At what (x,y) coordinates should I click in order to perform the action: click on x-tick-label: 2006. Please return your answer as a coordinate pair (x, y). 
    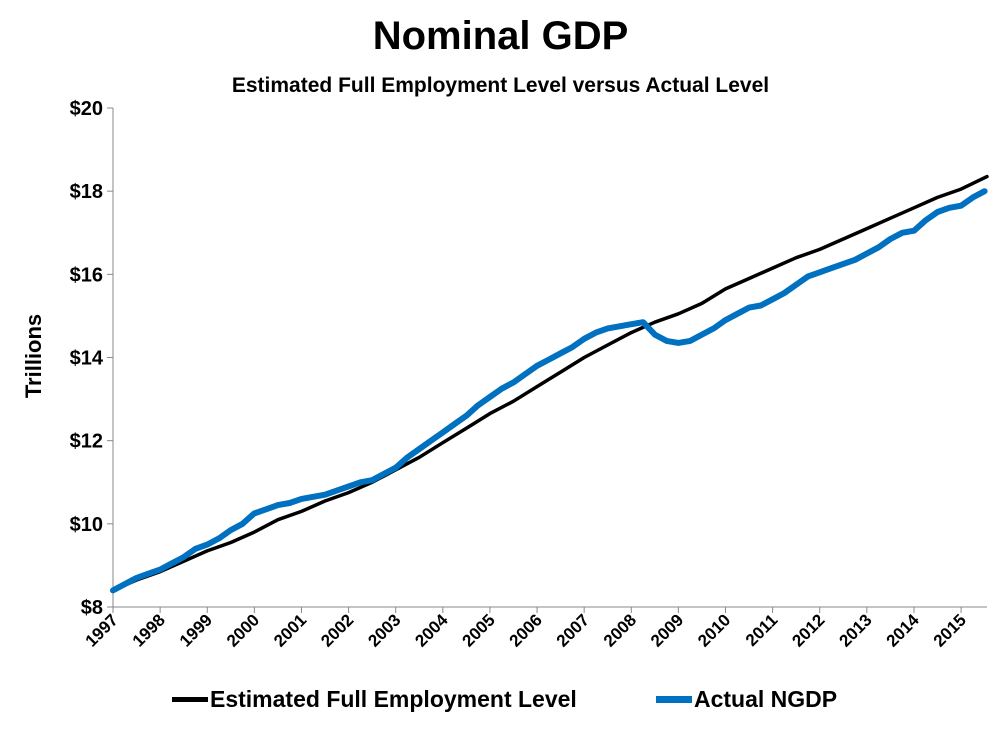
    Looking at the image, I should click on (526, 630).